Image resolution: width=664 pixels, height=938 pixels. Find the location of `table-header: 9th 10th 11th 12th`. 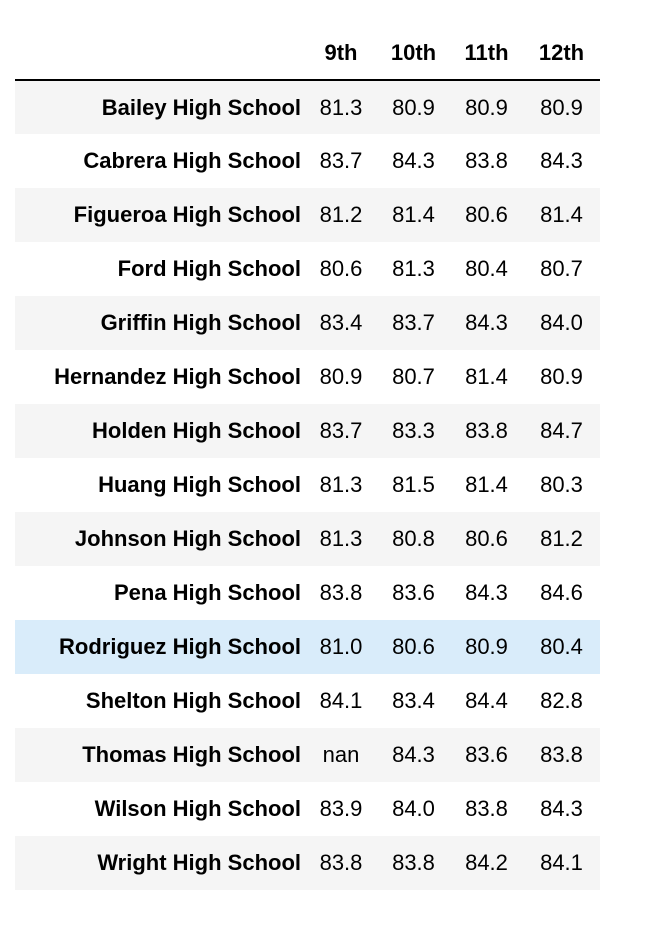

table-header: 9th 10th 11th 12th is located at coordinates (307, 53).